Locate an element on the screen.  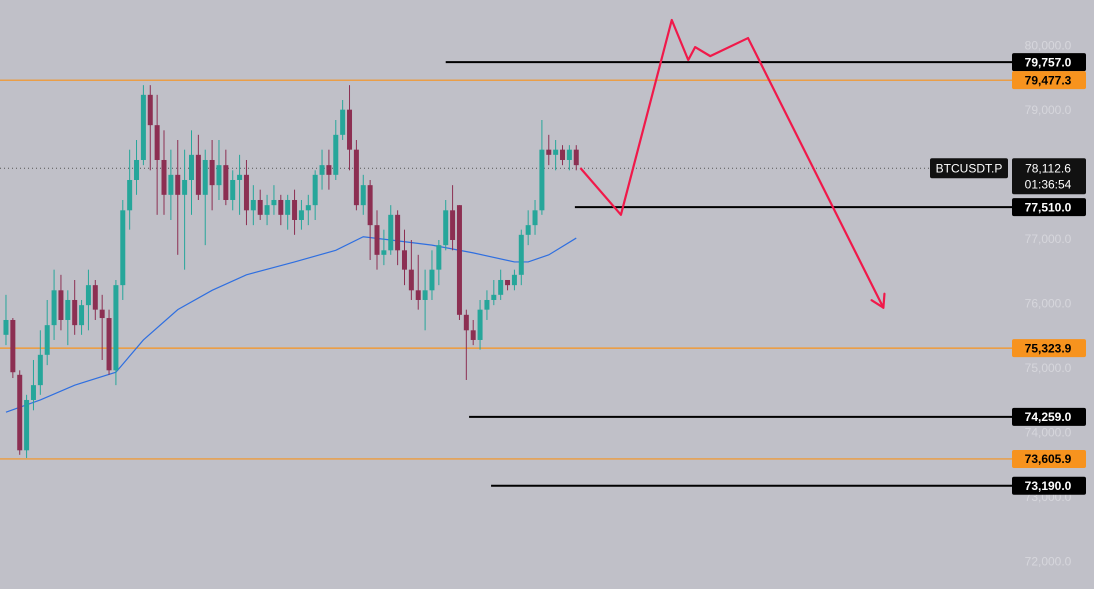
level-label: 77,510.0 is located at coordinates (1048, 207).